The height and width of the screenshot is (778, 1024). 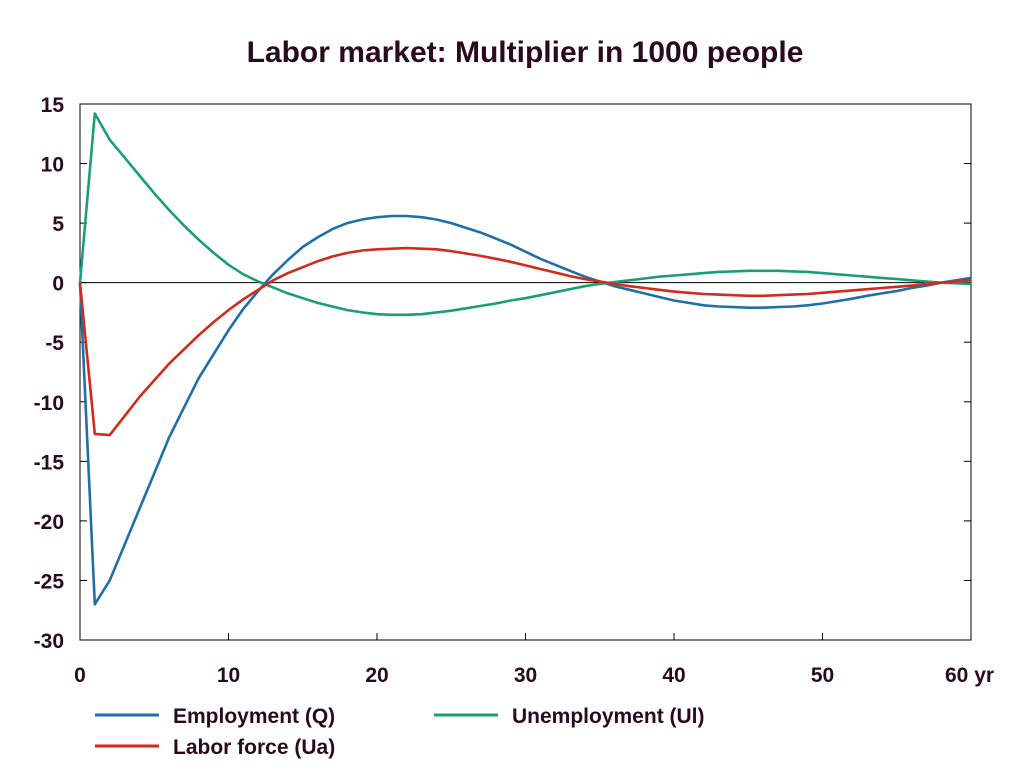 What do you see at coordinates (376, 675) in the screenshot?
I see `x-tick-label: 20` at bounding box center [376, 675].